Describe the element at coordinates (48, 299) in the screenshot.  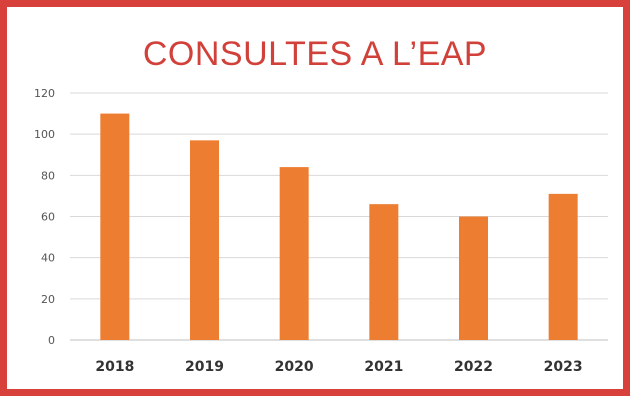
I see `y-tick-label: 20` at that location.